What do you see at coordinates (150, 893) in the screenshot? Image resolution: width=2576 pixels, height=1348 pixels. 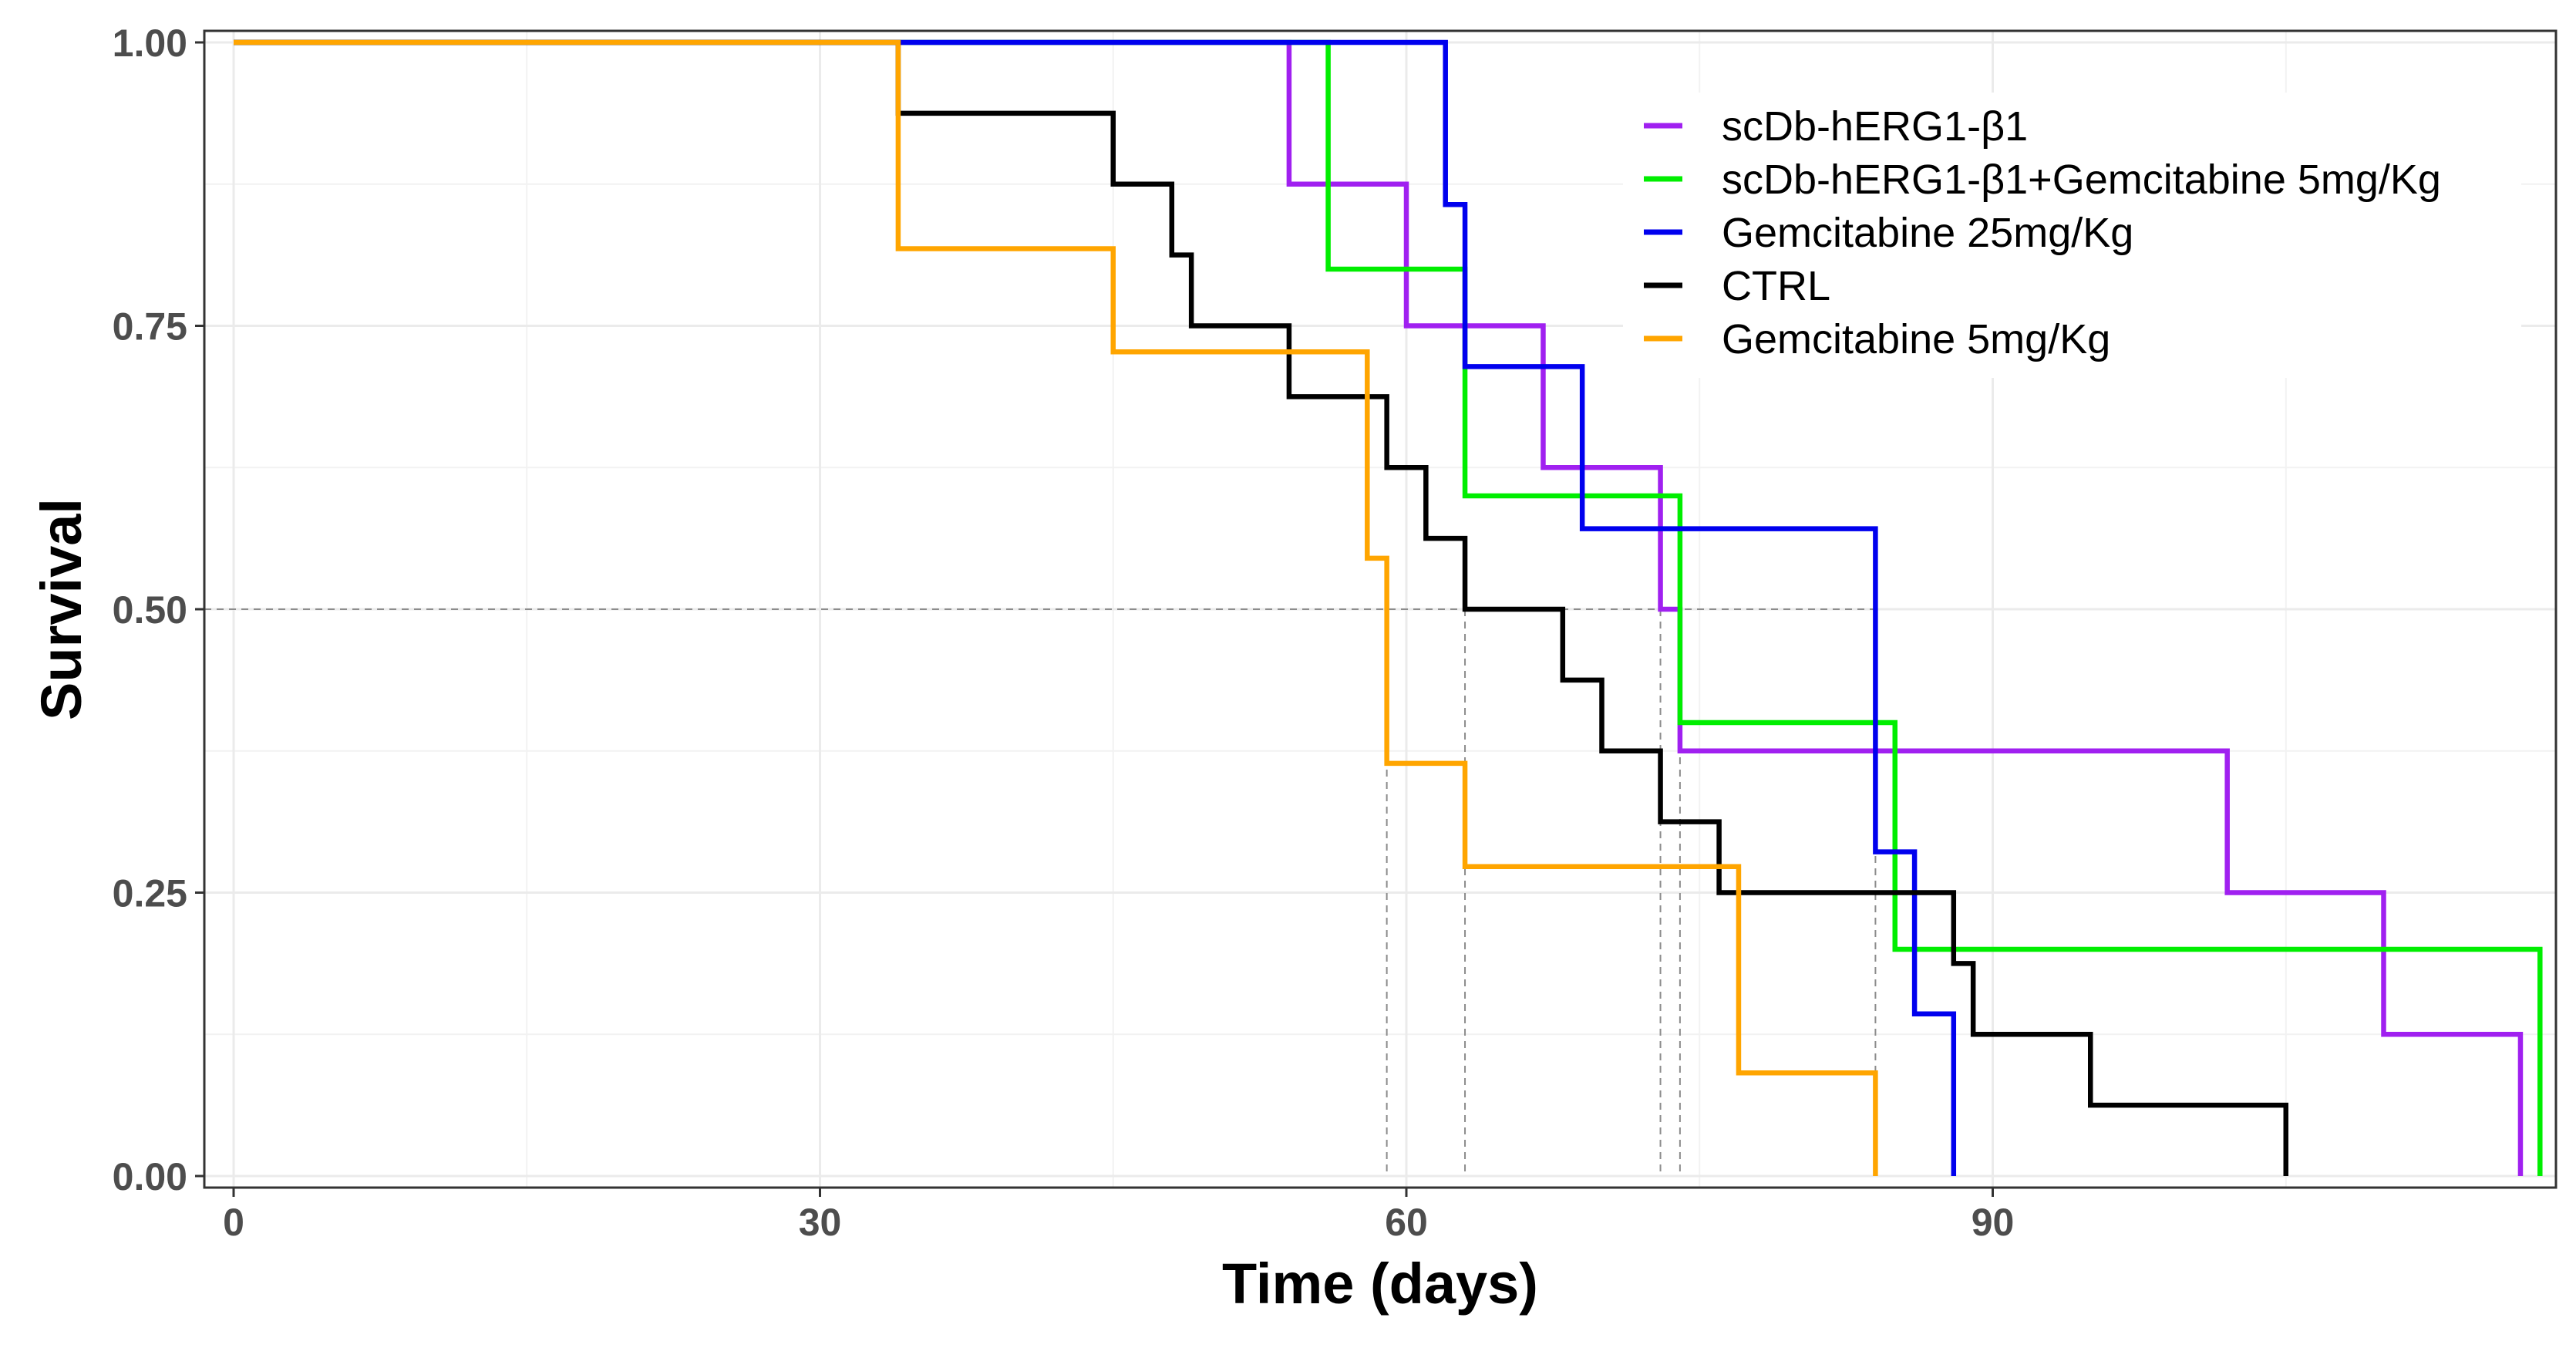 I see `y-tick-label: 0.25` at bounding box center [150, 893].